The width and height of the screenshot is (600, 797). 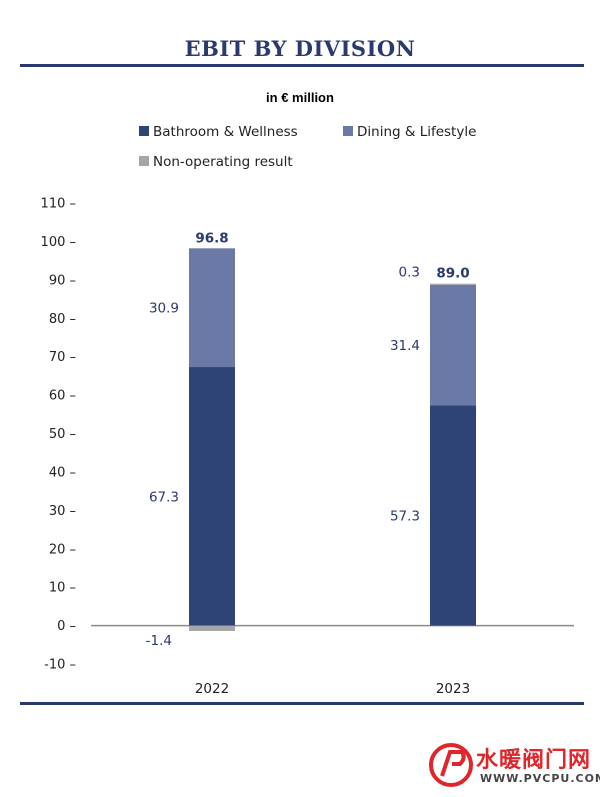 What do you see at coordinates (302, 65) in the screenshot?
I see `title-rule` at bounding box center [302, 65].